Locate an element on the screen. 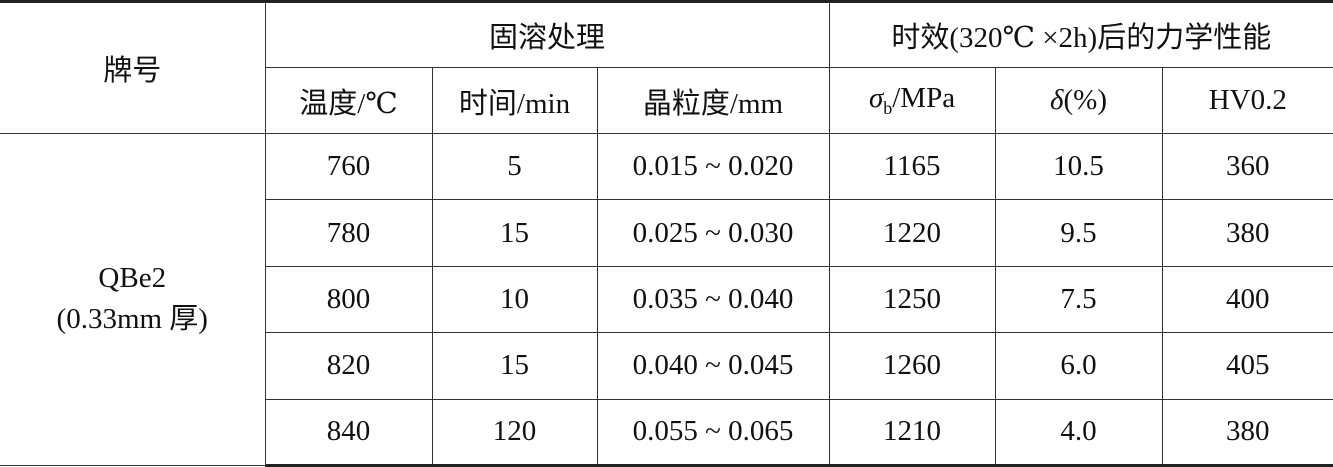 This screenshot has height=467, width=1333. column-header: 晶粒度/mm is located at coordinates (713, 100).